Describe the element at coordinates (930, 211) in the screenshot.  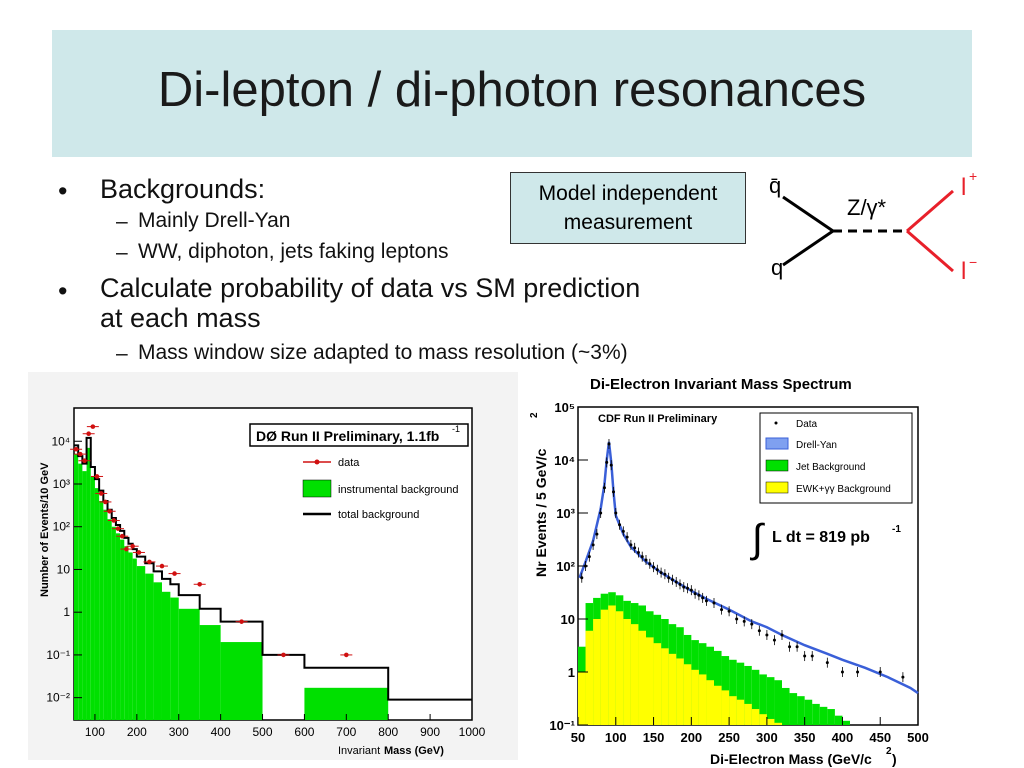
I see `lepton-line-top` at that location.